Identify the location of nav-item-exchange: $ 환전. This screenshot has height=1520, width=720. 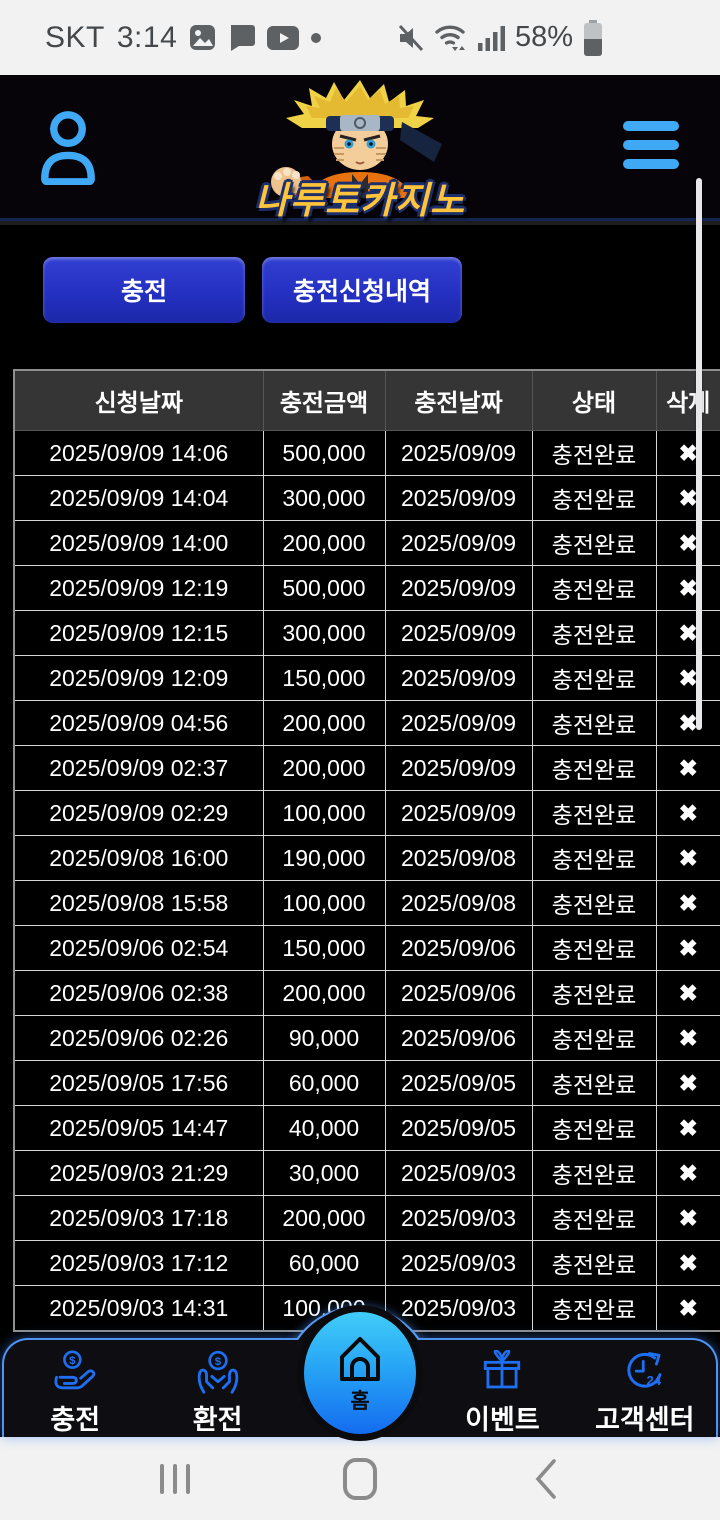
(217, 1388).